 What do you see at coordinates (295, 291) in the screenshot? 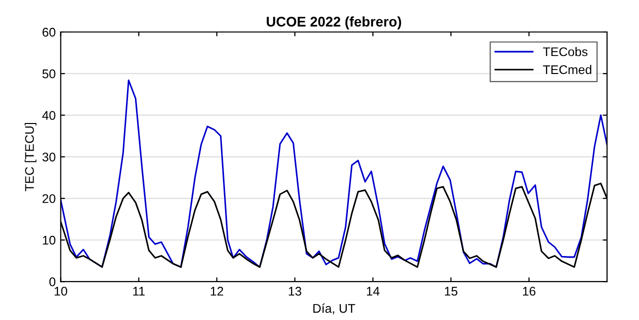
I see `x-tick-label: 13` at bounding box center [295, 291].